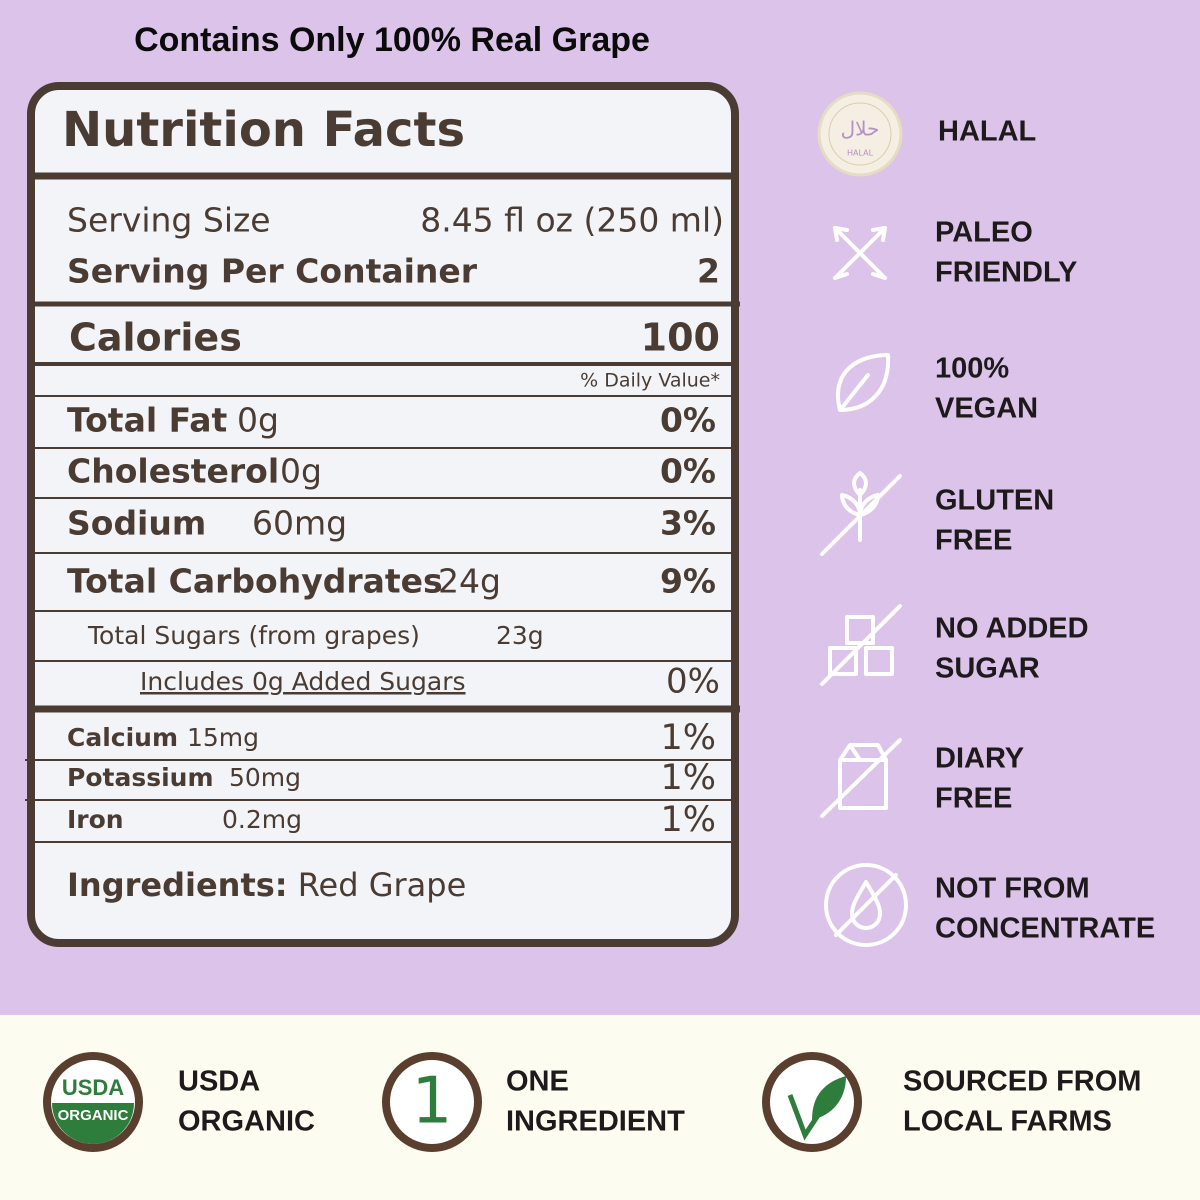  I want to click on seal-text: حلال, so click(860, 129).